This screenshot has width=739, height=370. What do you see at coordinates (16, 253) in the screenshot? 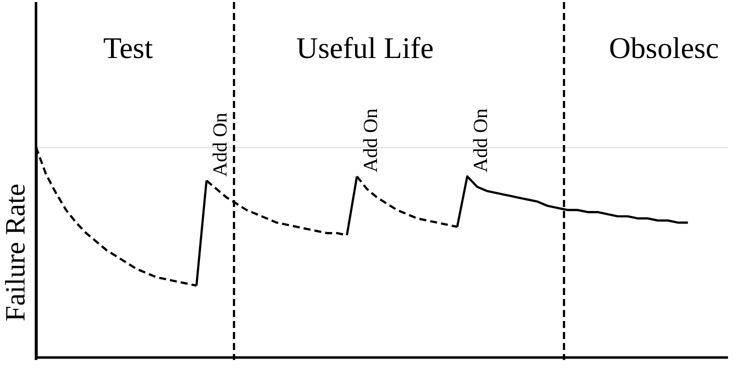
I see `y-axis-title: Failure Rate` at bounding box center [16, 253].